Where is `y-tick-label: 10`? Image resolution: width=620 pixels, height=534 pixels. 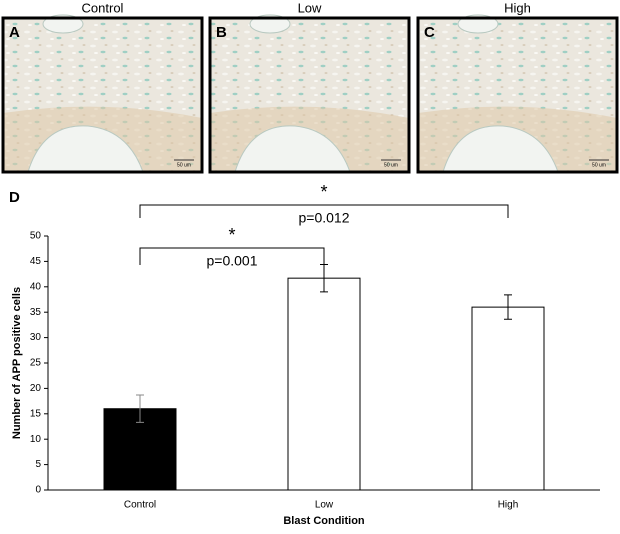 y-tick-label: 10 is located at coordinates (36, 439).